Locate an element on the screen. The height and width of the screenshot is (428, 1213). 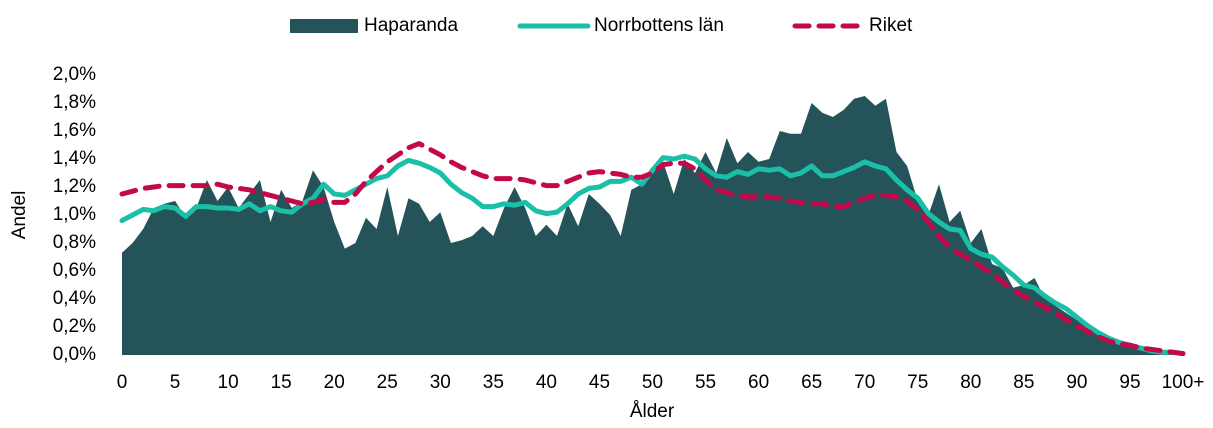
x-tick-label: 15 is located at coordinates (281, 382).